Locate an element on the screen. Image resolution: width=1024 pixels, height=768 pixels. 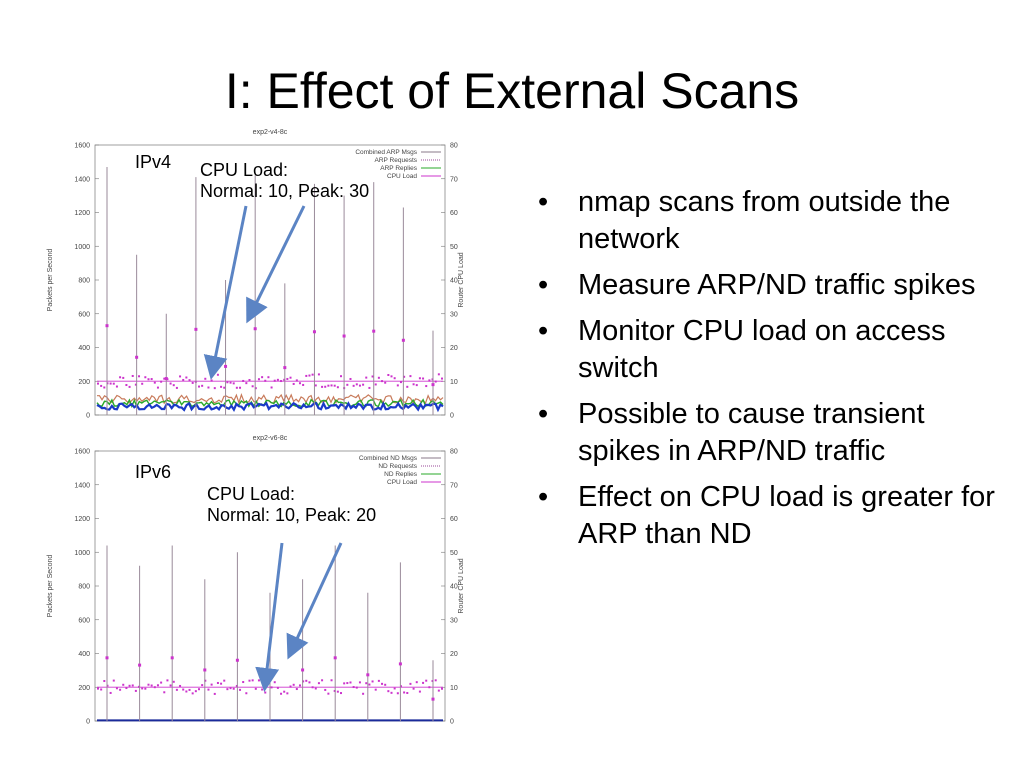
y2-tick-label: 60 is located at coordinates (454, 519).